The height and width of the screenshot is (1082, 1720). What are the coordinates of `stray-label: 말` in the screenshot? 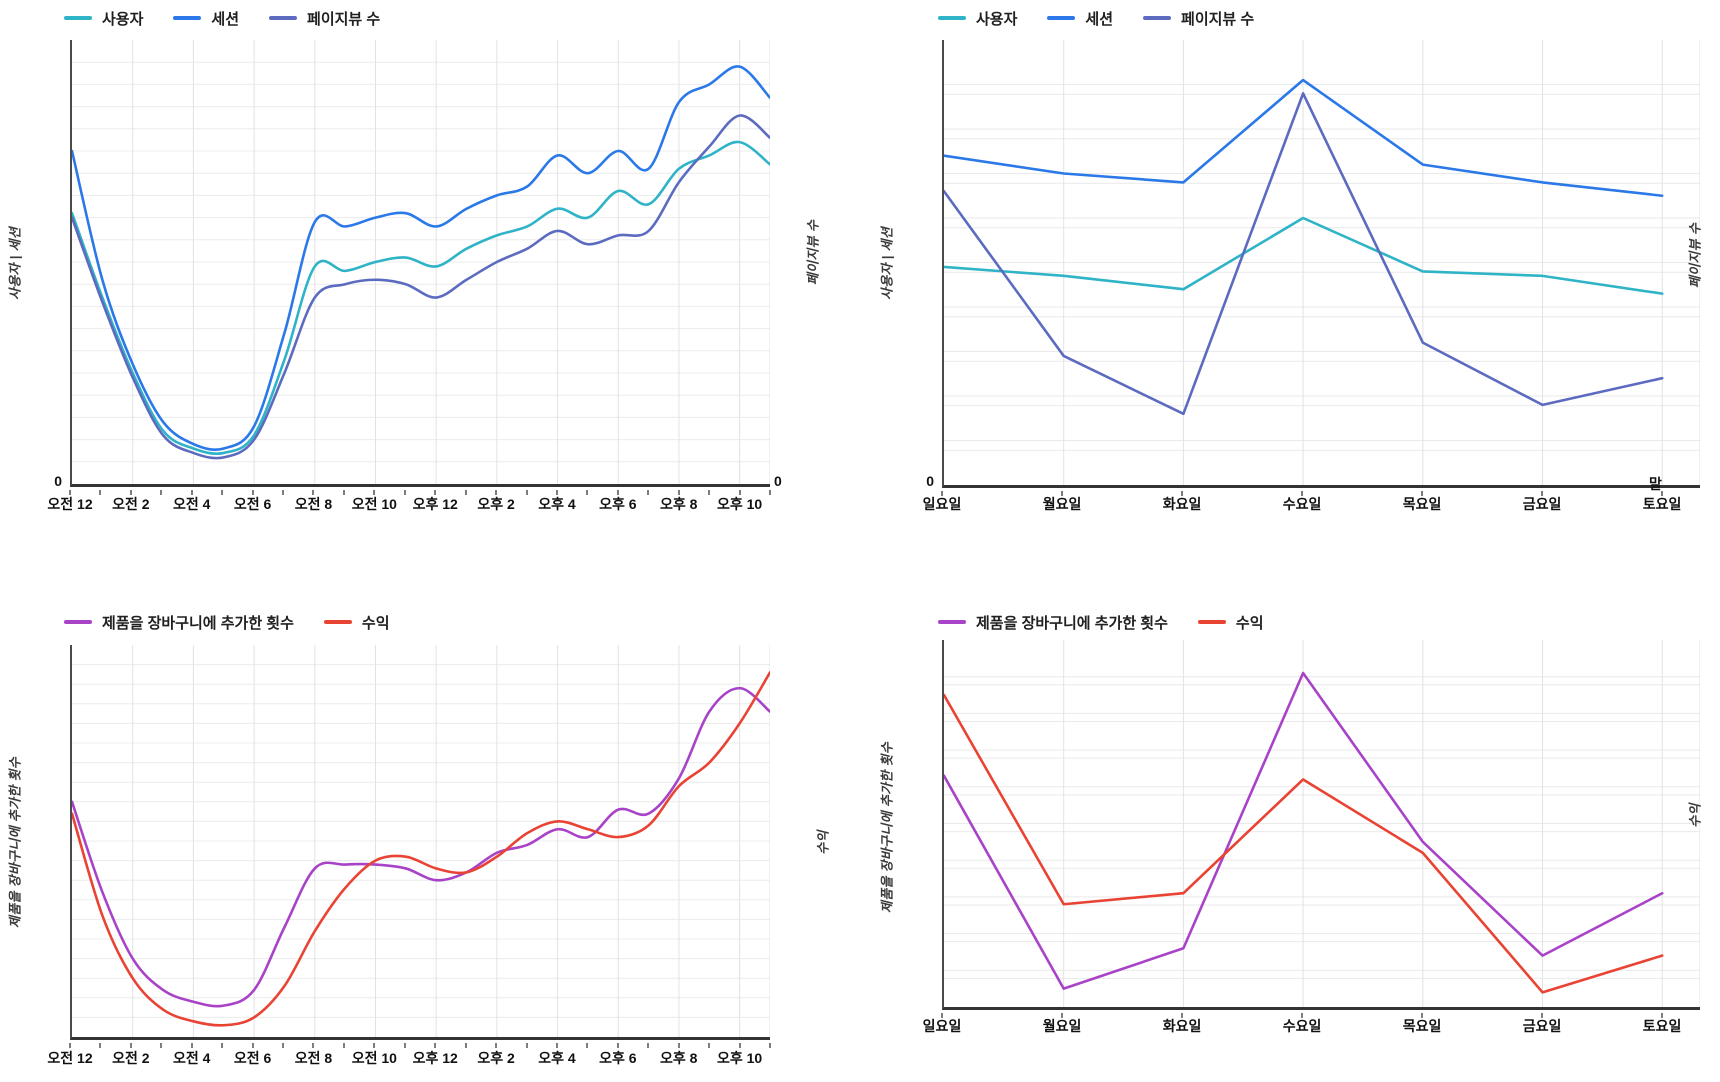 It's located at (1655, 484).